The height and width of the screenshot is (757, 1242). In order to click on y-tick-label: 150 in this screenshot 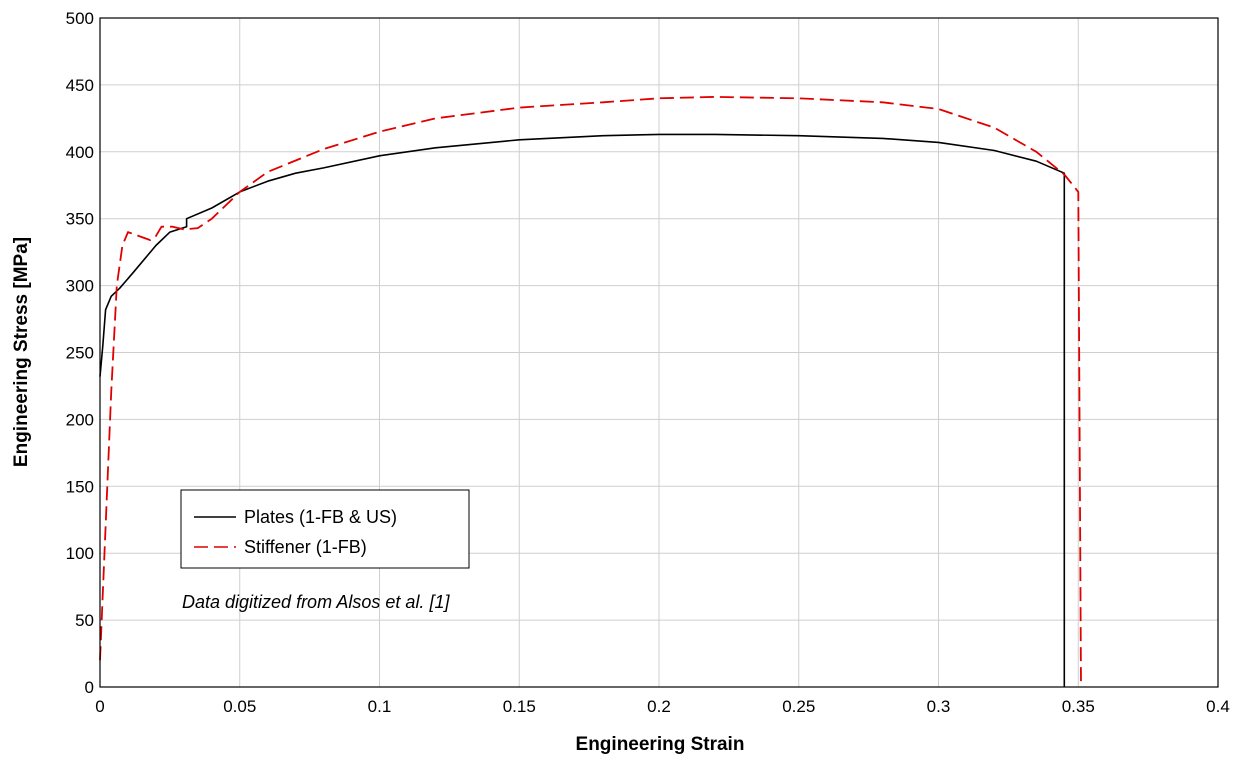, I will do `click(80, 486)`.